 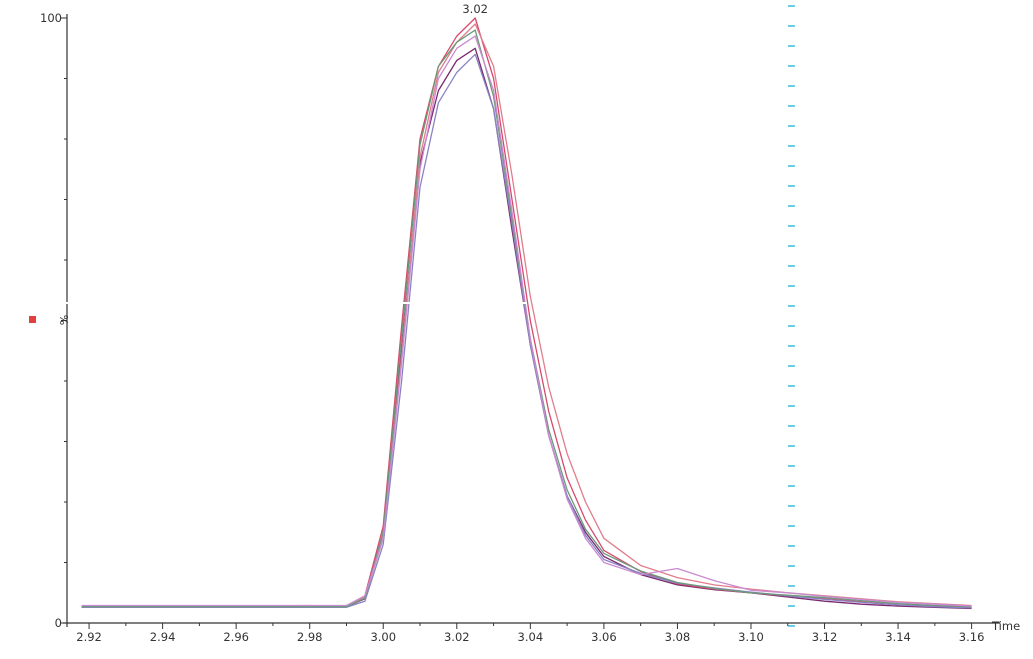 I want to click on x-tick-label: 3.00, so click(x=383, y=637).